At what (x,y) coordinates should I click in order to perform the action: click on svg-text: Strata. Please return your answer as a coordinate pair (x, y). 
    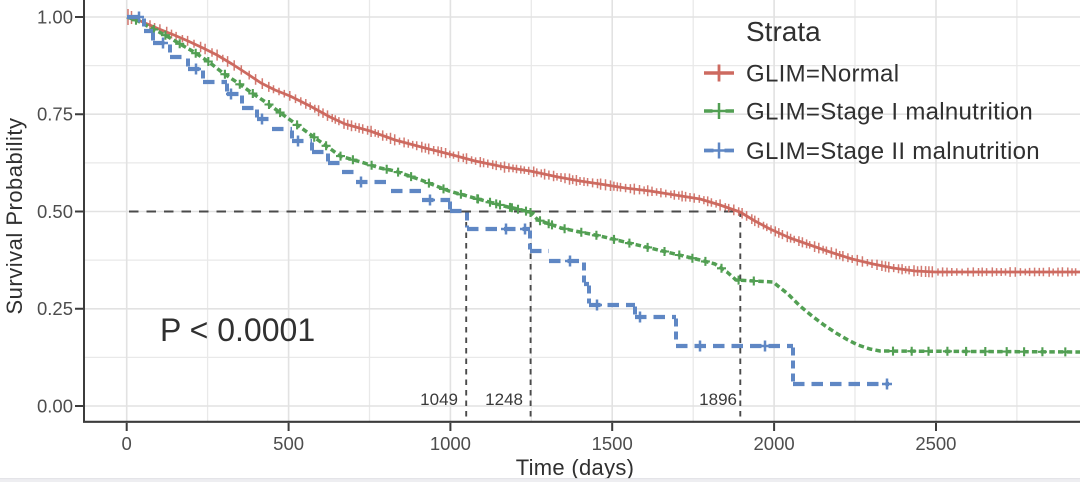
    Looking at the image, I should click on (783, 31).